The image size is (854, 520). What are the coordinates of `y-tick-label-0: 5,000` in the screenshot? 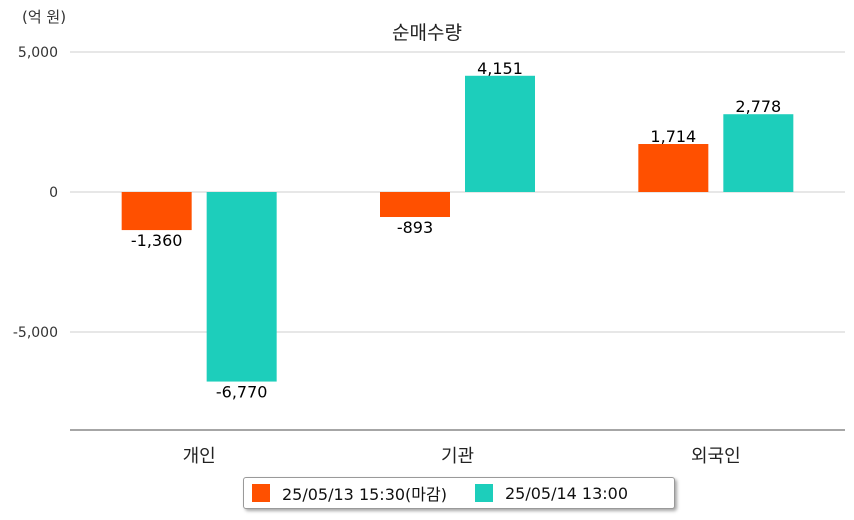 It's located at (38, 53).